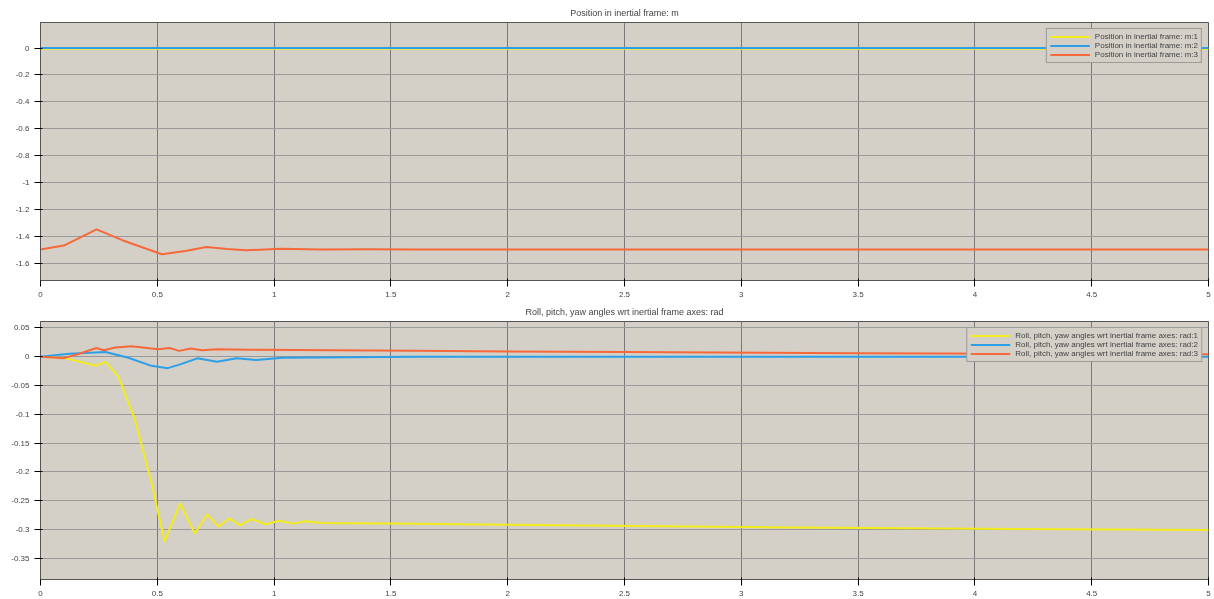 The height and width of the screenshot is (599, 1214). What do you see at coordinates (21, 443) in the screenshot?
I see `y-tick-label: -0.15` at bounding box center [21, 443].